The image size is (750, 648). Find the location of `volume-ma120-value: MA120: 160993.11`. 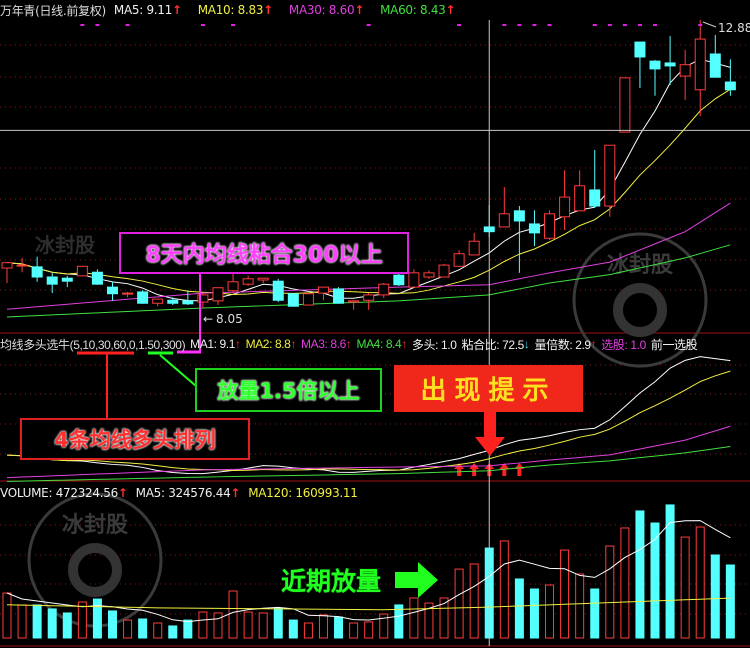

volume-ma120-value: MA120: 160993.11 is located at coordinates (303, 493).